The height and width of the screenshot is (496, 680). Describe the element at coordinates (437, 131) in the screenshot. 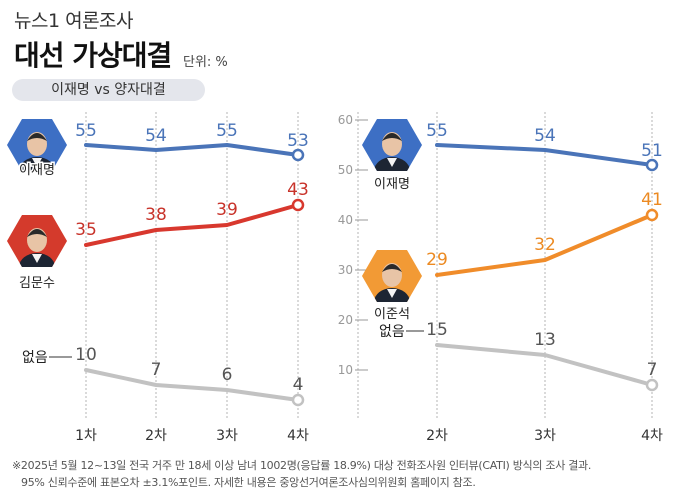

I see `right-data-label: 55` at that location.